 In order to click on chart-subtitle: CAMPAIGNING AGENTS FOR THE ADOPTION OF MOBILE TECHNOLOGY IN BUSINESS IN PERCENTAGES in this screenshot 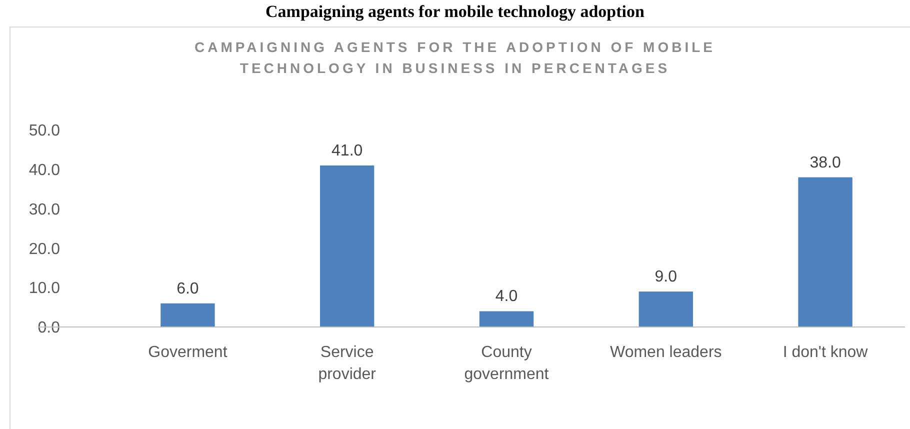, I will do `click(455, 57)`.